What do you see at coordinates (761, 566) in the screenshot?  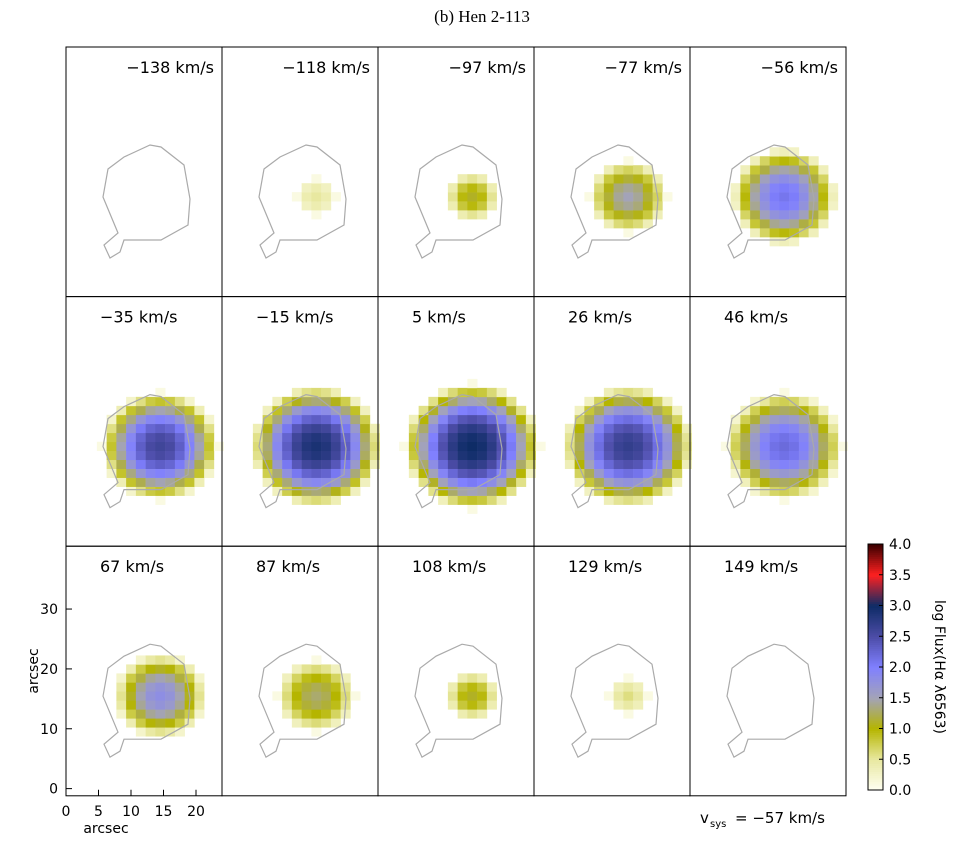 I see `velocity-label: 149 km/s` at bounding box center [761, 566].